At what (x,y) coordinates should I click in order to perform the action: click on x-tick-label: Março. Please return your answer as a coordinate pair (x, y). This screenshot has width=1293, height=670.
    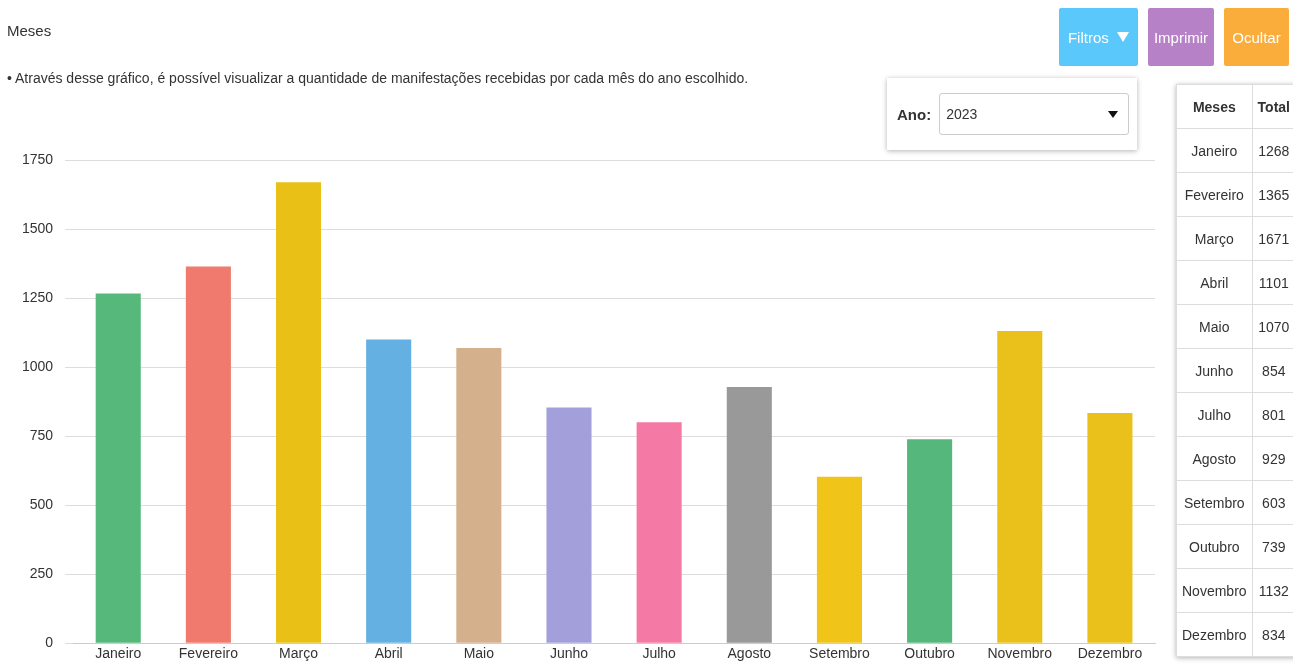
    Looking at the image, I should click on (299, 653).